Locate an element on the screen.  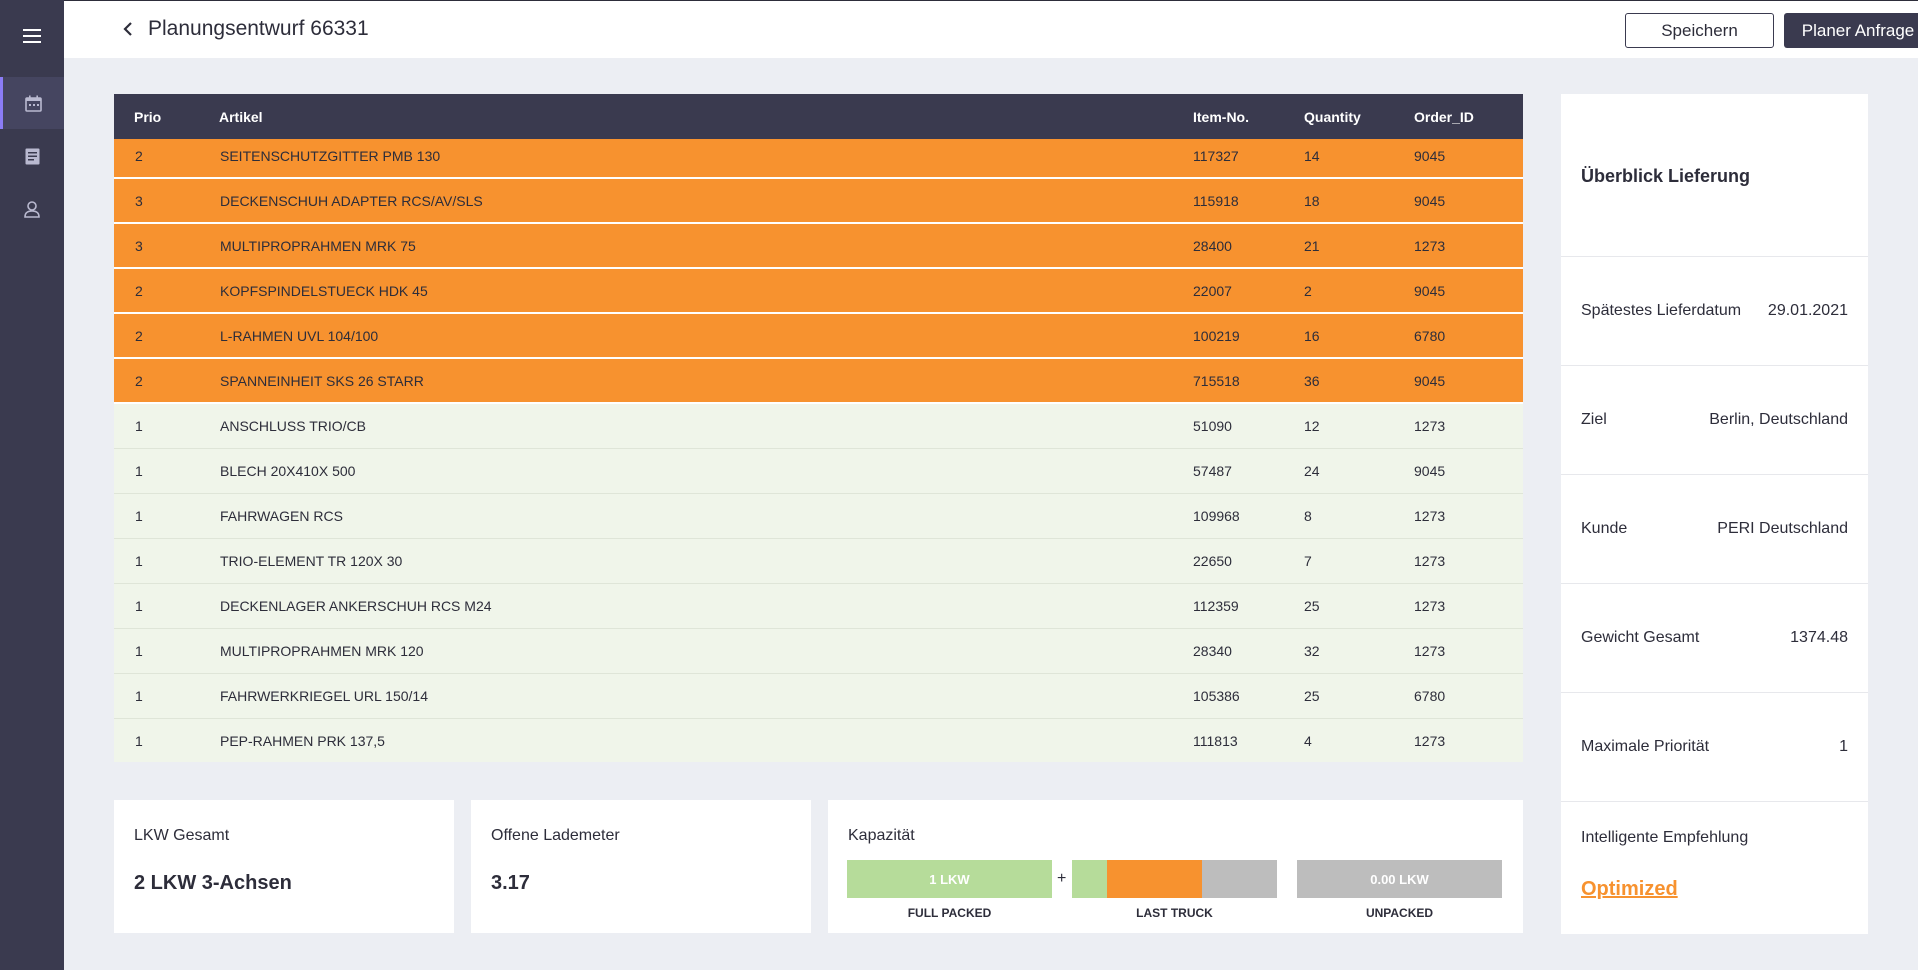
cell-quantity: 16 is located at coordinates (1312, 336).